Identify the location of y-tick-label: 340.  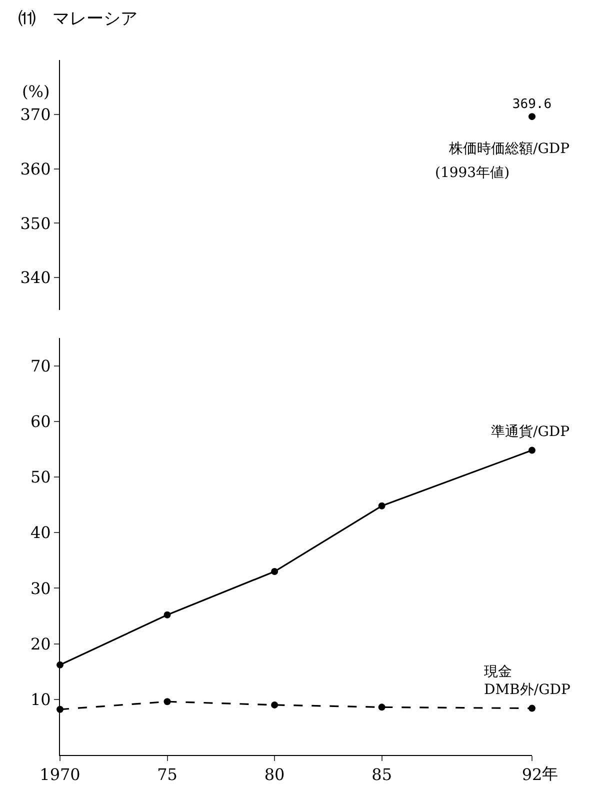
(35, 278).